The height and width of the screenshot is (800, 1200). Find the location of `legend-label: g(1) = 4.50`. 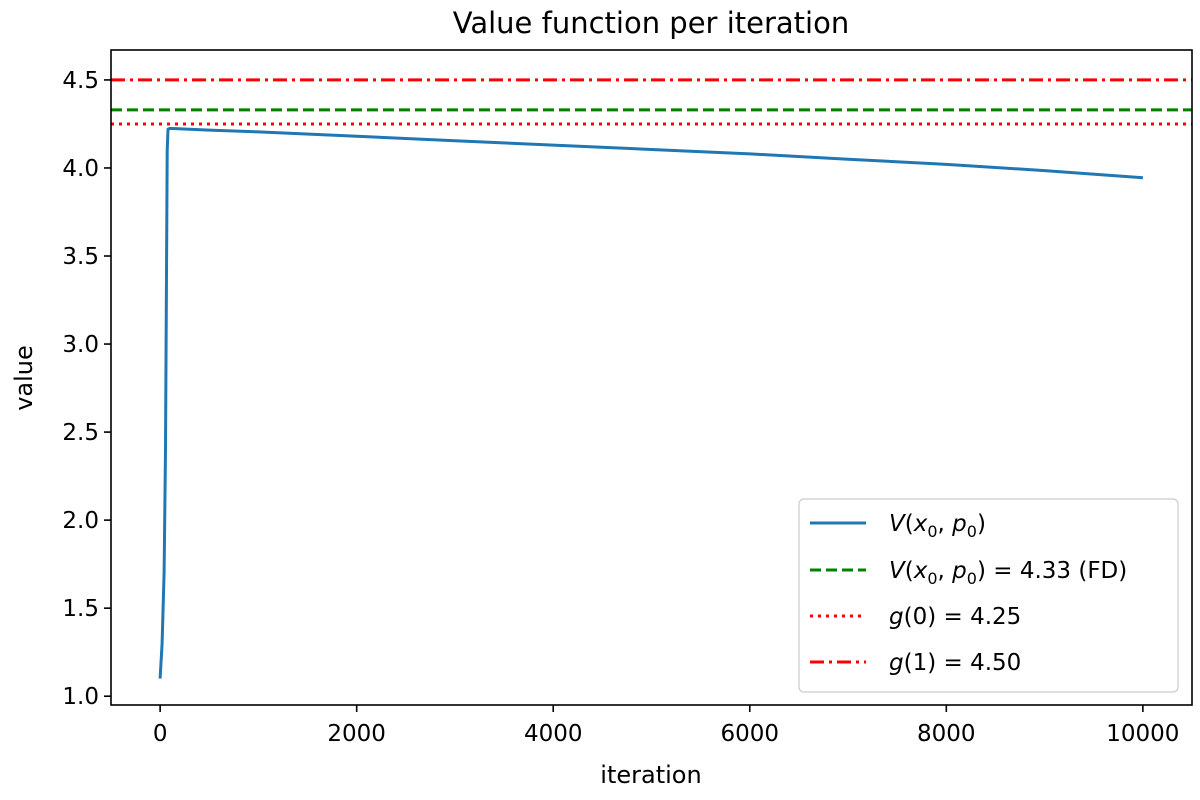

legend-label: g(1) = 4.50 is located at coordinates (955, 663).